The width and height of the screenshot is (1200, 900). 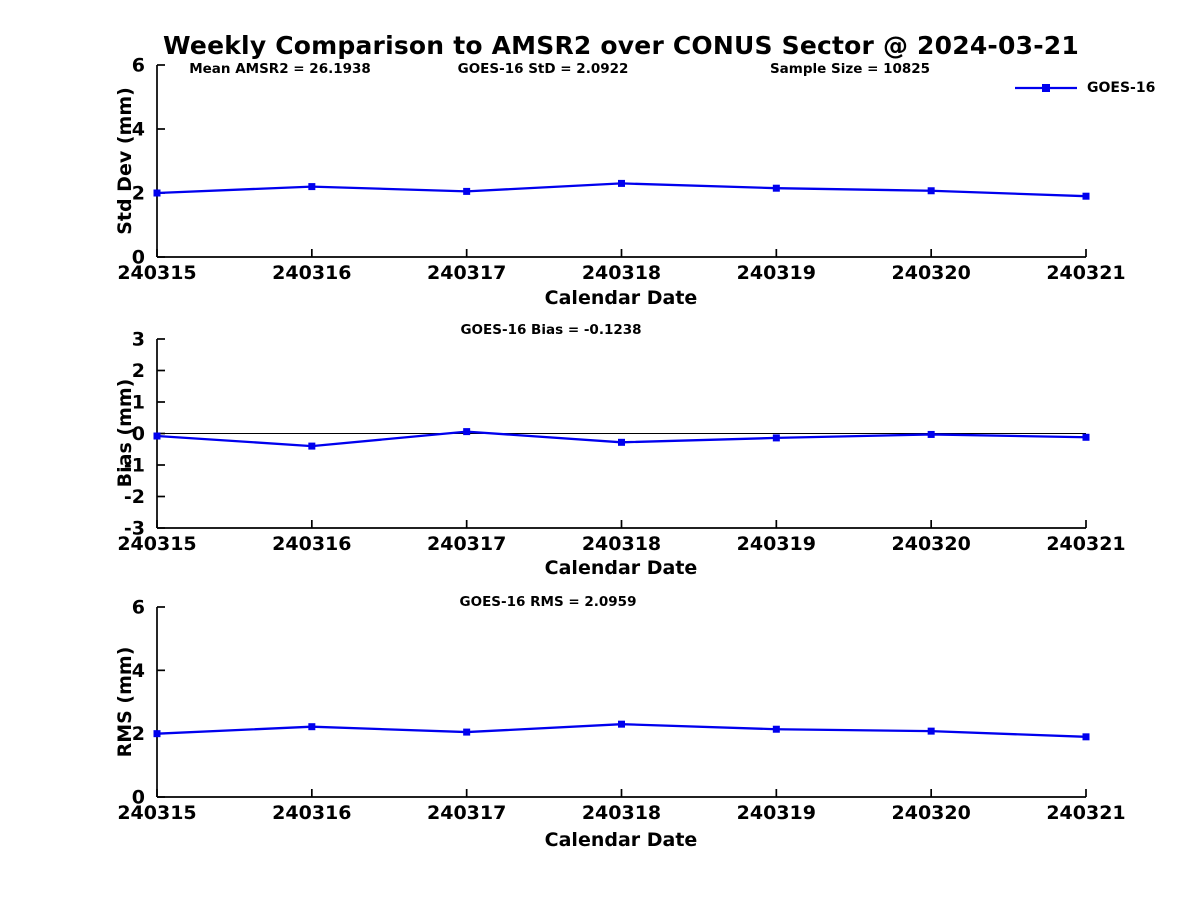 I want to click on std-dev-subplot-x-tick-label: 240319, so click(x=776, y=273).